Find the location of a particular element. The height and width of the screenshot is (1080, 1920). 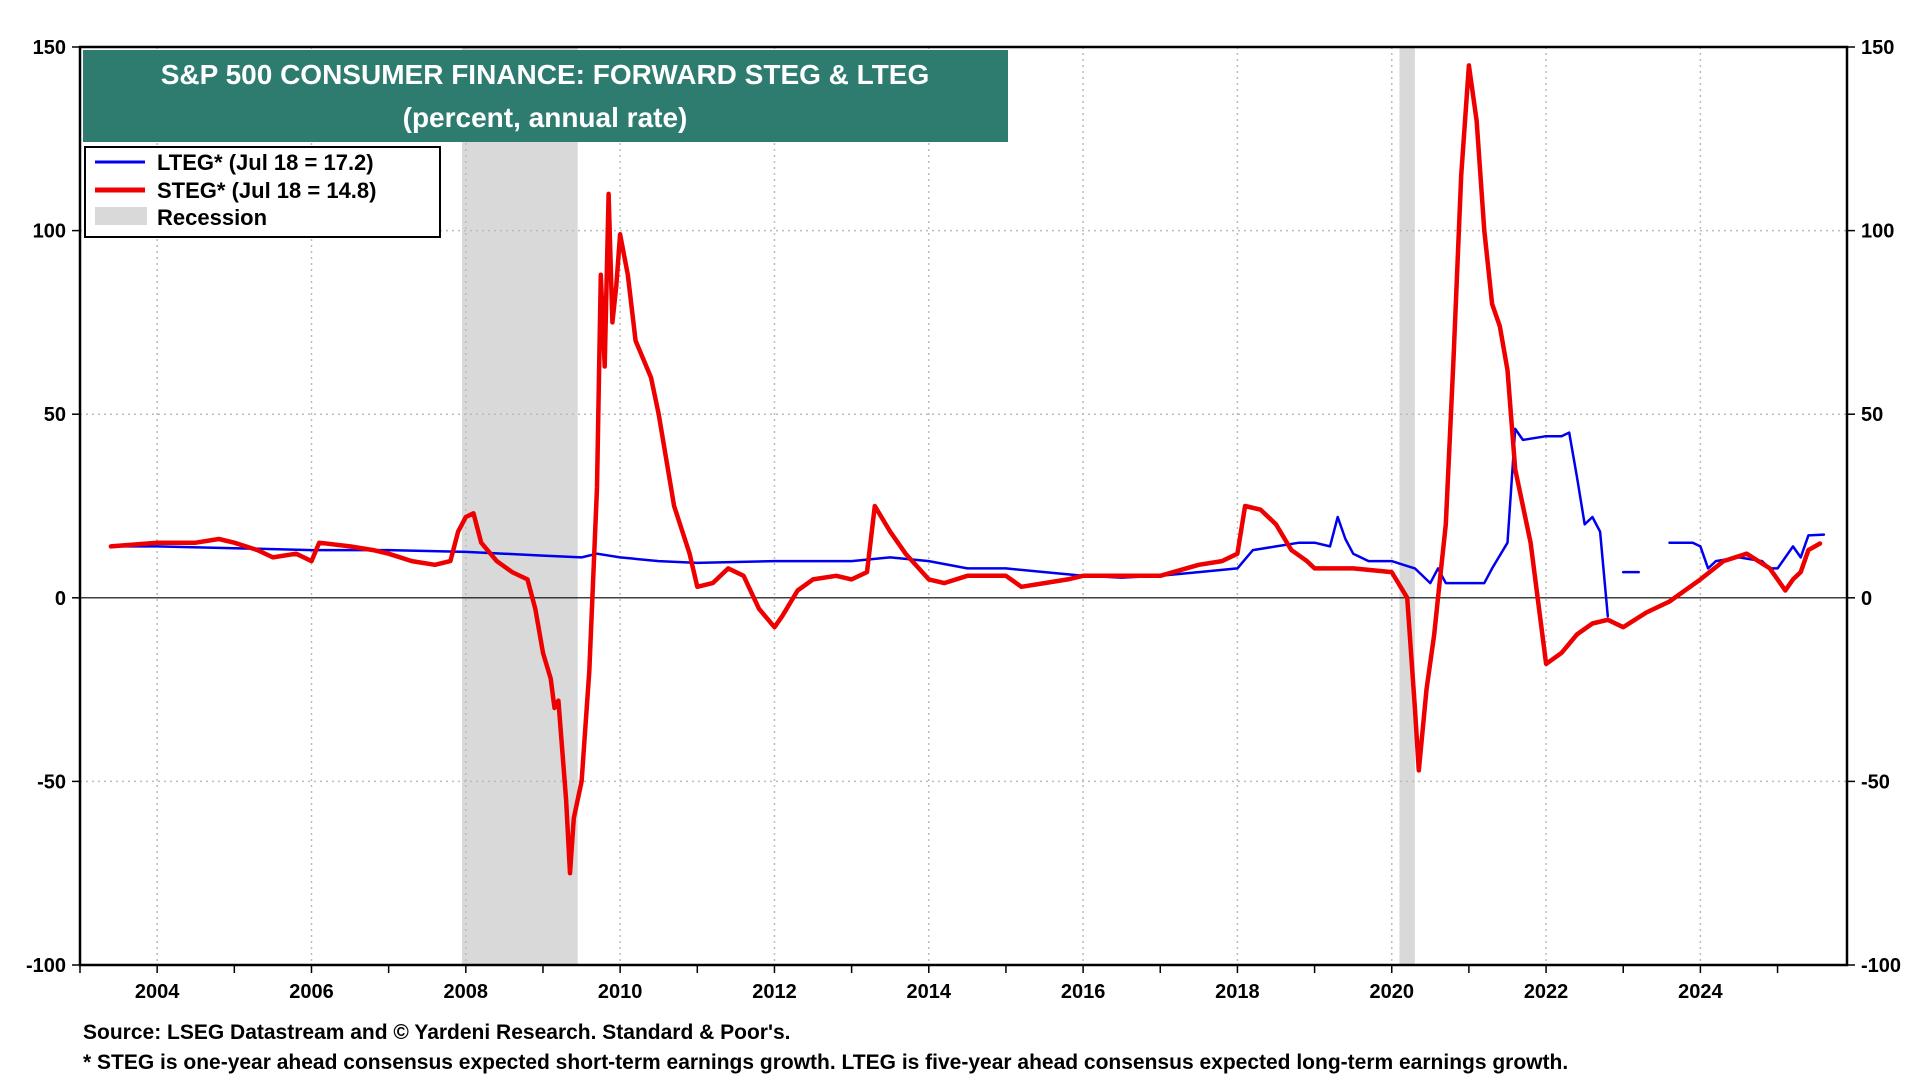

x-tick-label-2014: 2014 is located at coordinates (929, 992).